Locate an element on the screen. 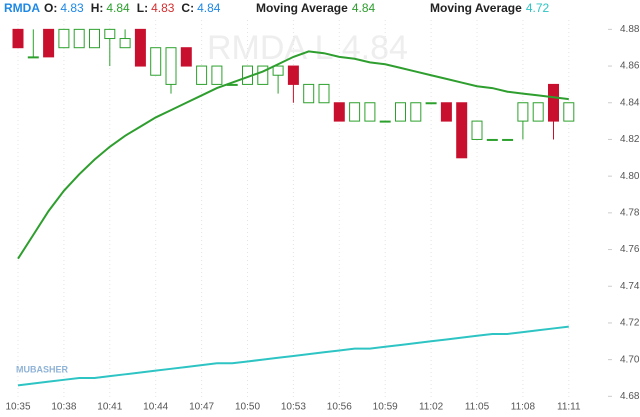  x-tick-label: 10:41 is located at coordinates (109, 407).